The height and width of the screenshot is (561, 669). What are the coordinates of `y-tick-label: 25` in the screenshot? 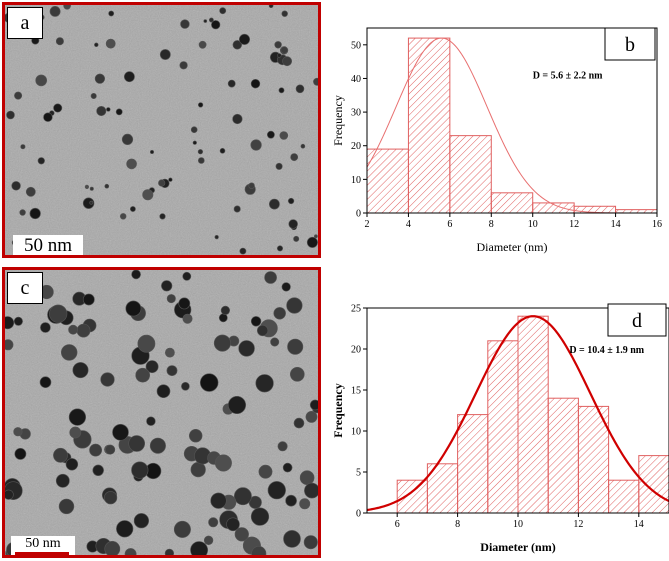 It's located at (356, 309).